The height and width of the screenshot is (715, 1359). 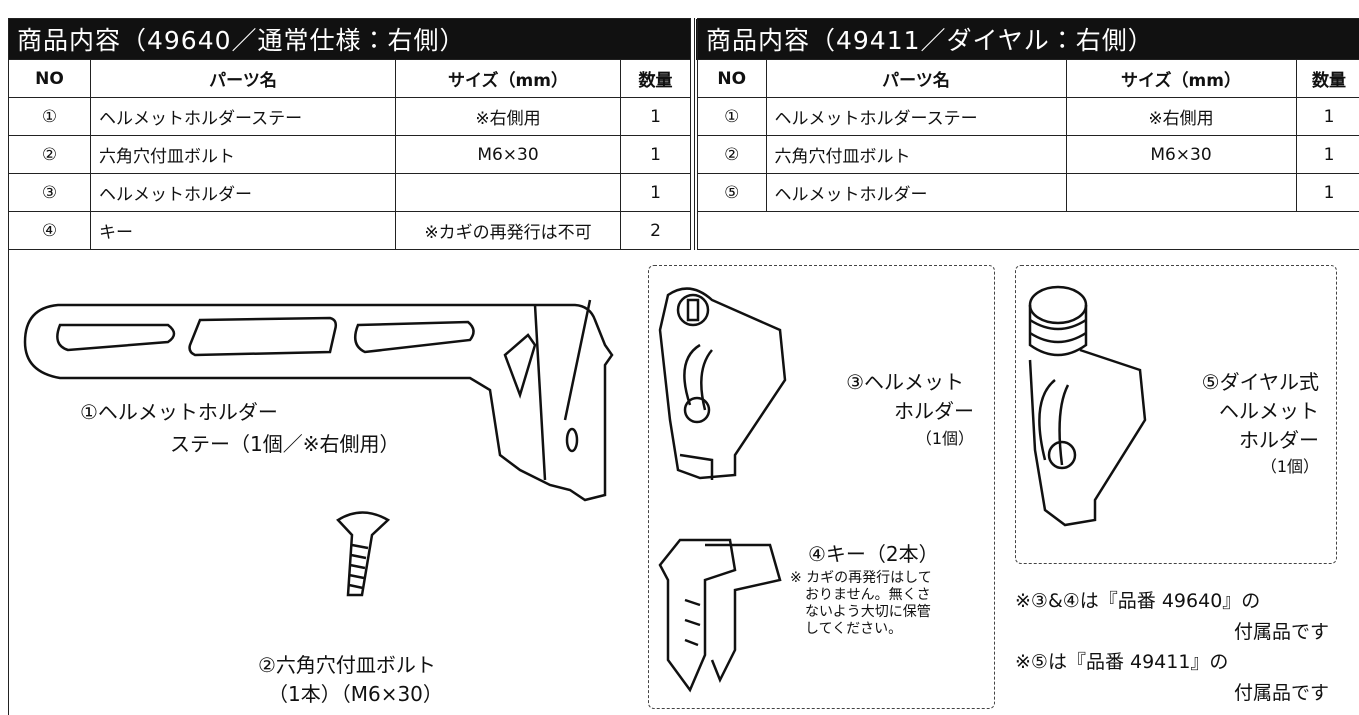 I want to click on table-title: 商品内容（49640／通常仕様：右側）, so click(x=349, y=39).